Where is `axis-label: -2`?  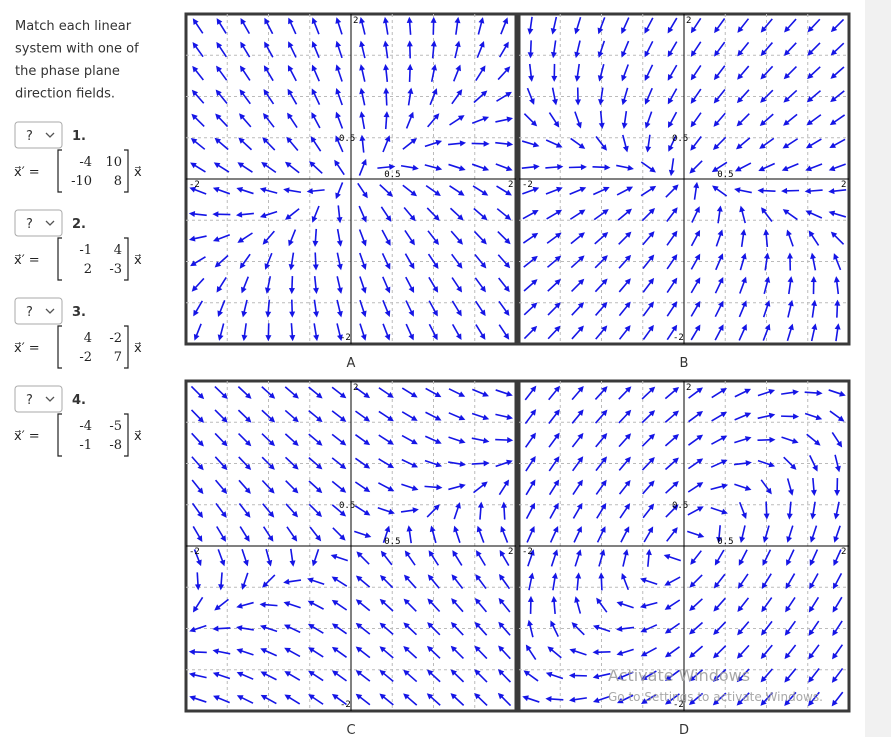 axis-label: -2 is located at coordinates (527, 185).